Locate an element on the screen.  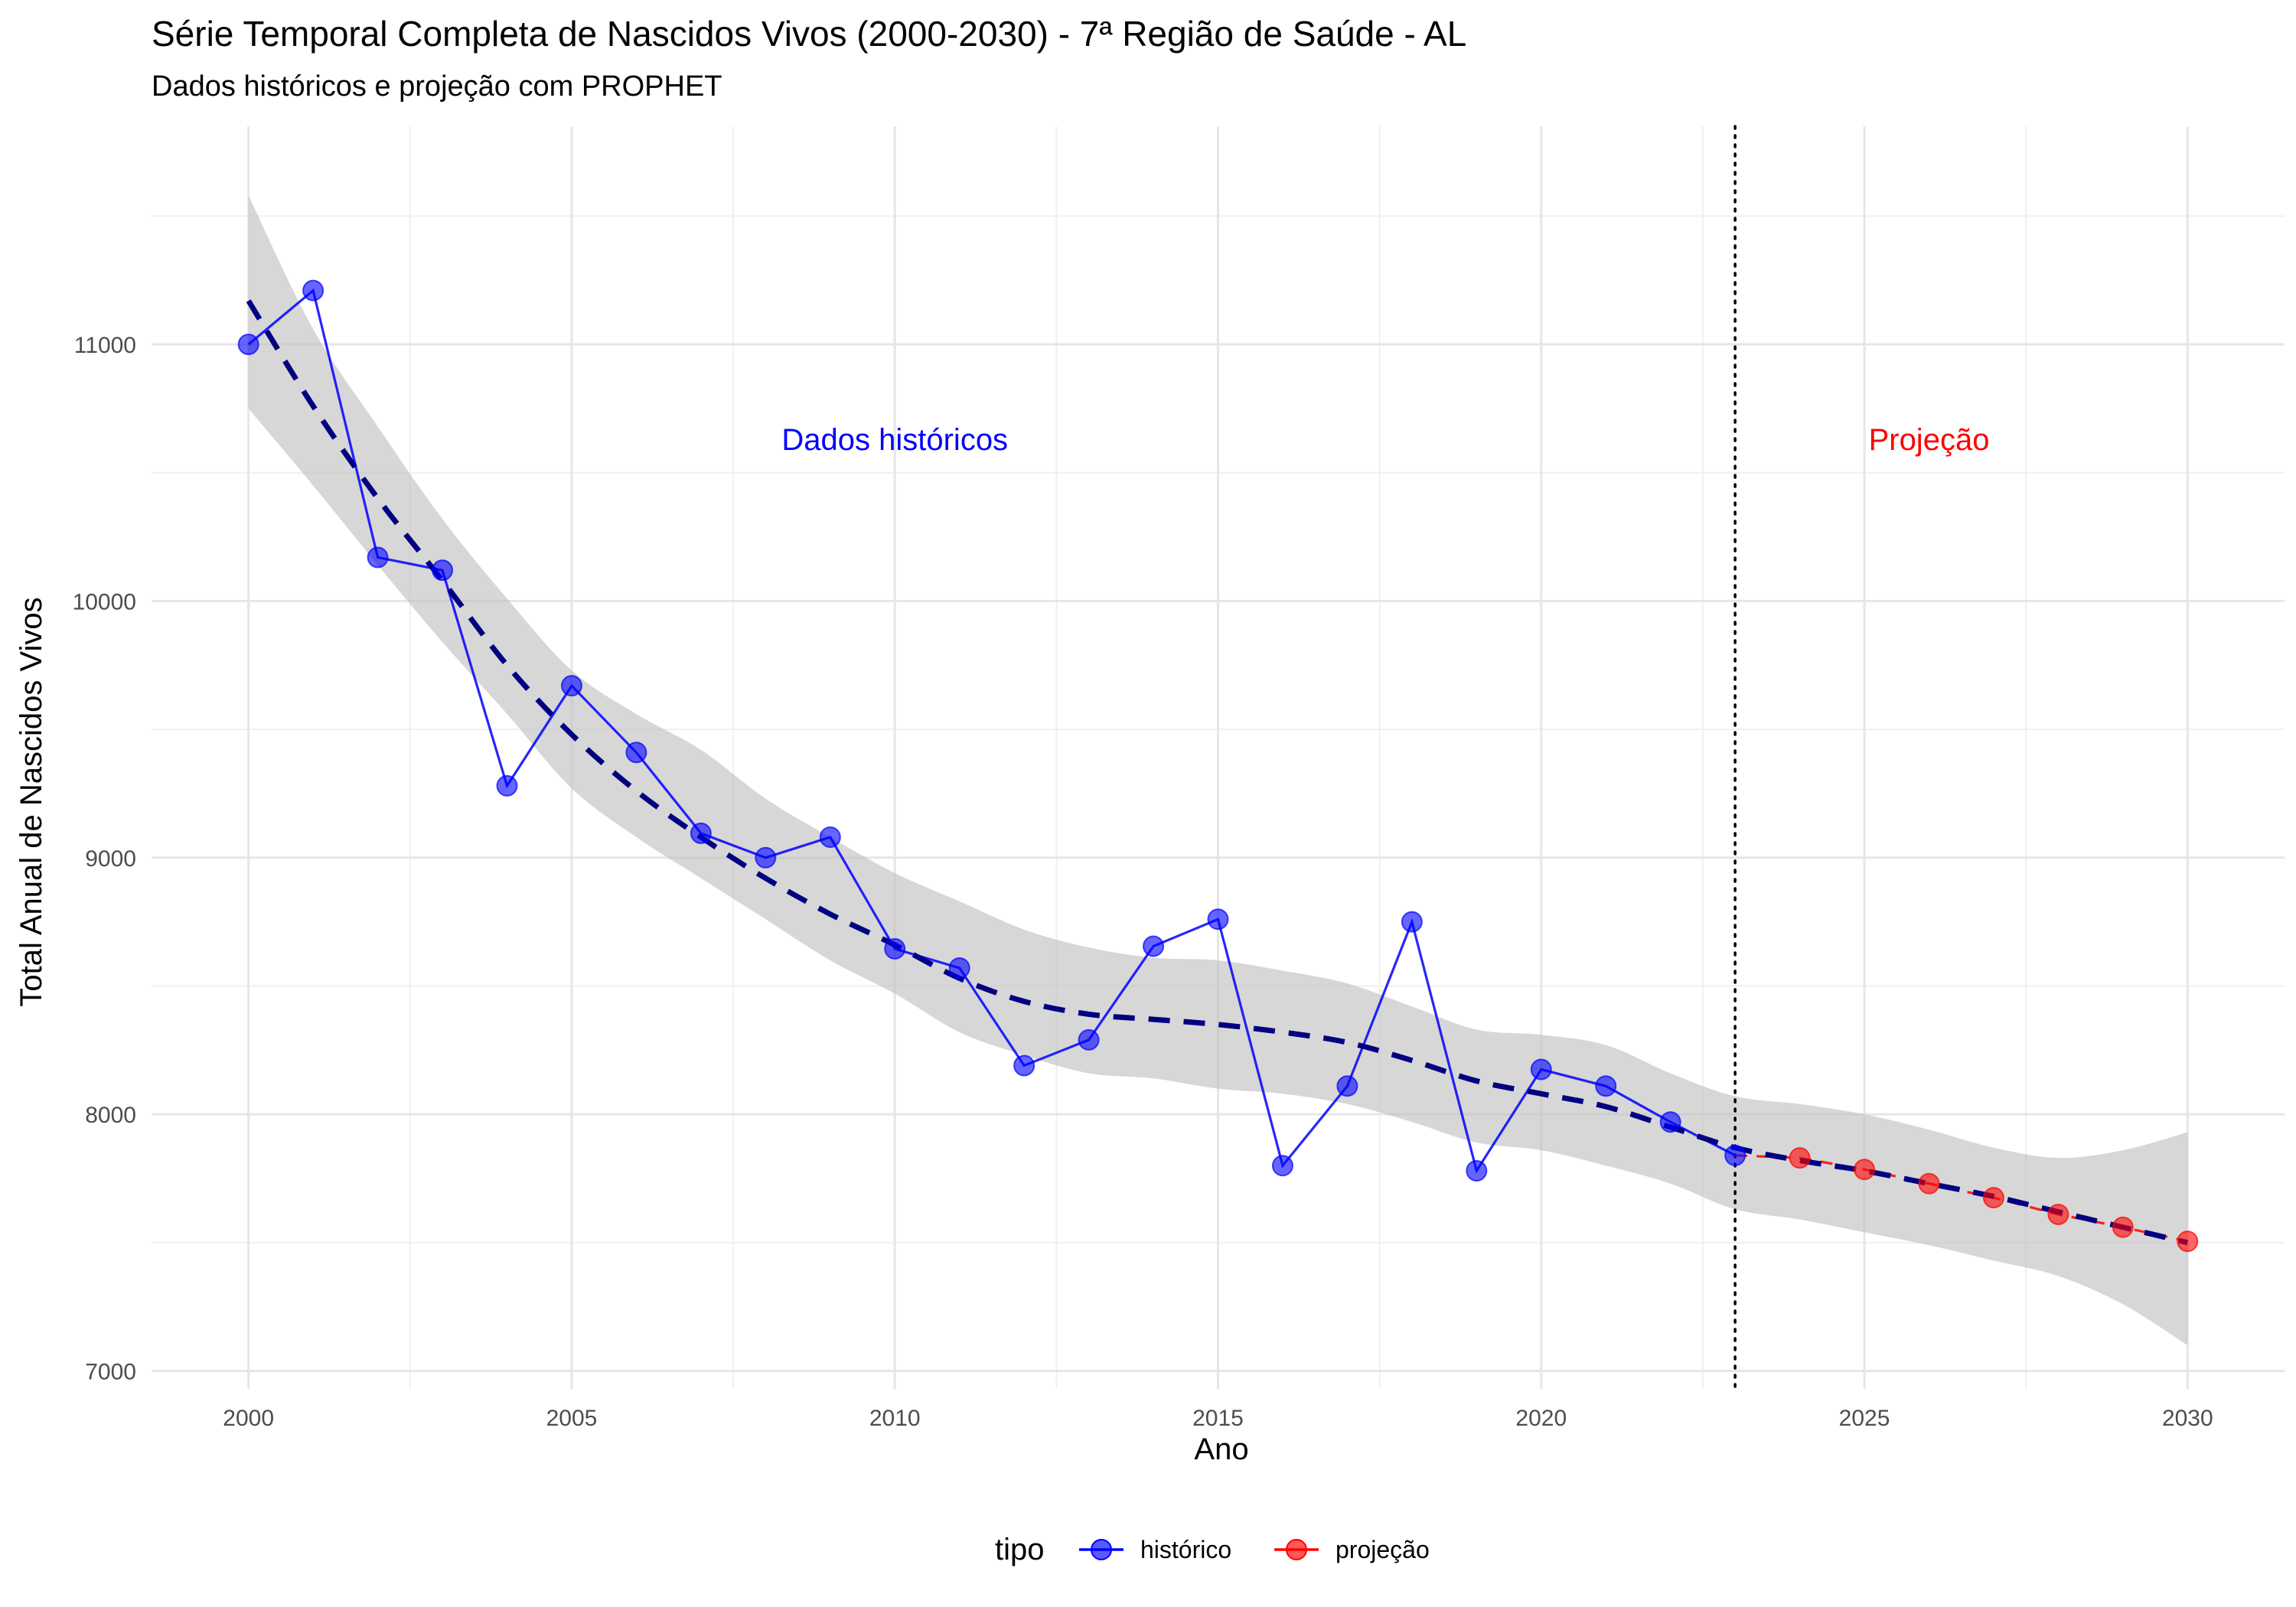
x-axis-title: Ano is located at coordinates (1221, 1449).